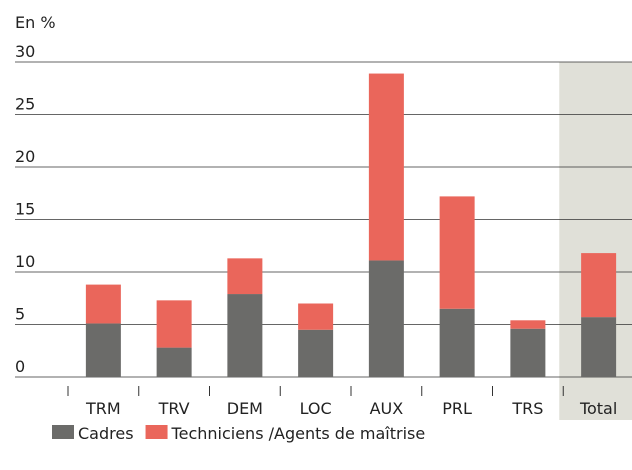 The width and height of the screenshot is (632, 470). I want to click on x-tick-label: TRM, so click(103, 408).